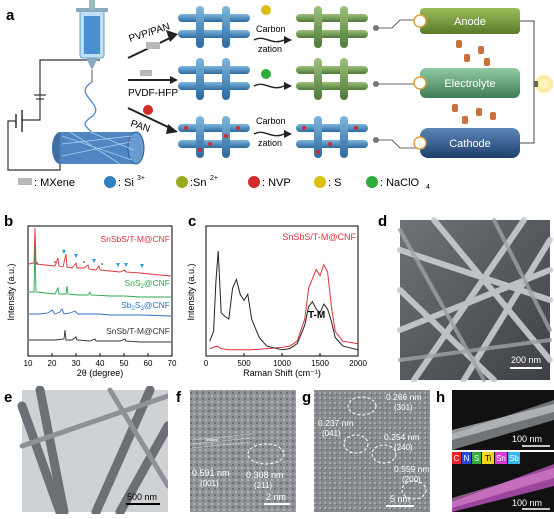 This screenshot has width=554, height=519. Describe the element at coordinates (110, 182) in the screenshot. I see `si-swatch` at that location.